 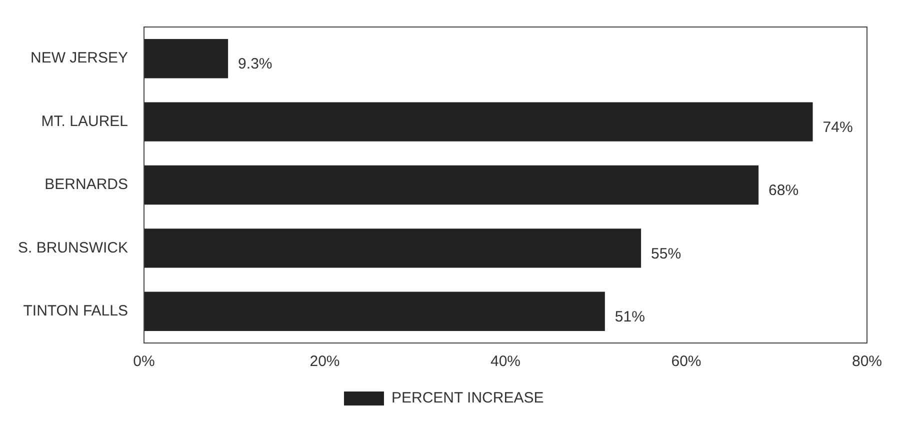 I want to click on data-label: 68%, so click(x=783, y=191).